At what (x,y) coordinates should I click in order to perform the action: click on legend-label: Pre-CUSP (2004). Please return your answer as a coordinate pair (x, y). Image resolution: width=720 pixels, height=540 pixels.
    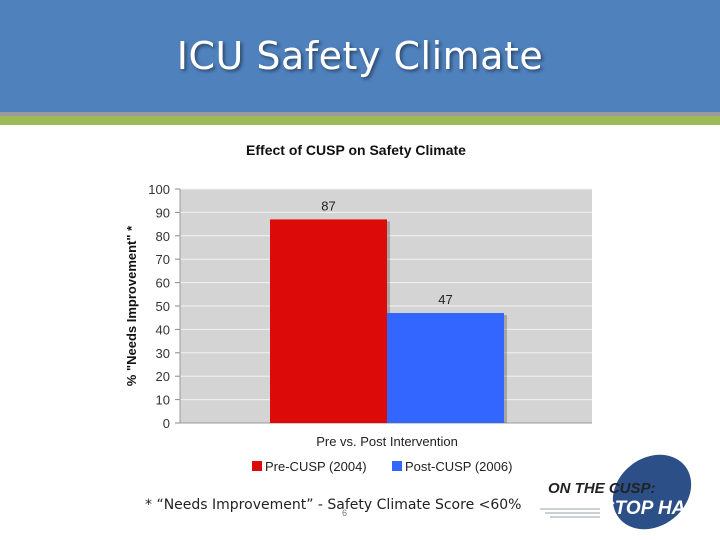
    Looking at the image, I should click on (316, 466).